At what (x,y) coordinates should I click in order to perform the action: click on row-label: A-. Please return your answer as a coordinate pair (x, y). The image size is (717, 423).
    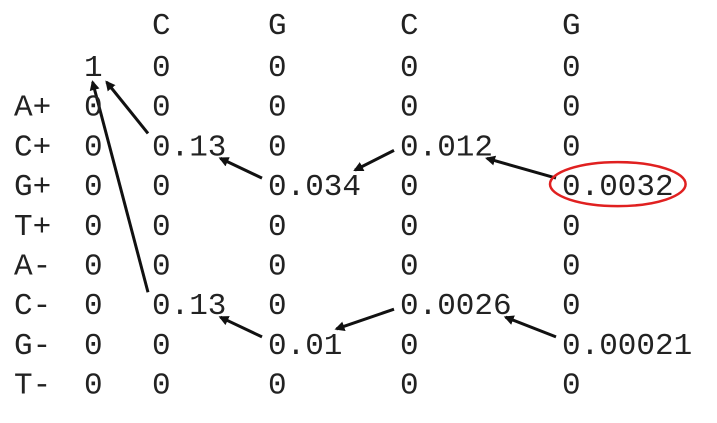
    Looking at the image, I should click on (32, 267).